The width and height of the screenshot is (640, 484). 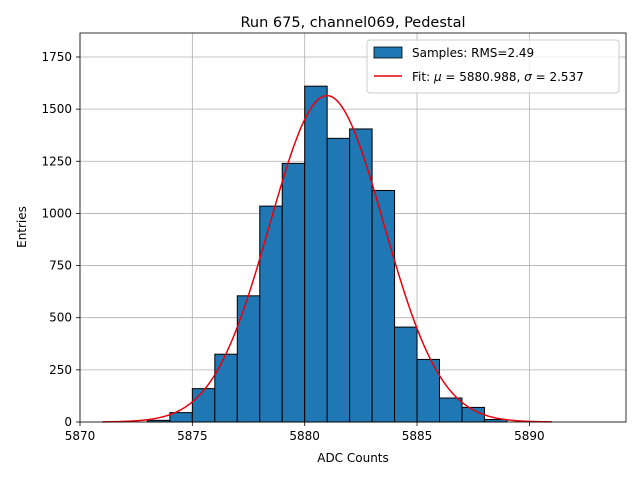 What do you see at coordinates (483, 77) in the screenshot?
I see `legend-mu-value: = 5880.988,` at bounding box center [483, 77].